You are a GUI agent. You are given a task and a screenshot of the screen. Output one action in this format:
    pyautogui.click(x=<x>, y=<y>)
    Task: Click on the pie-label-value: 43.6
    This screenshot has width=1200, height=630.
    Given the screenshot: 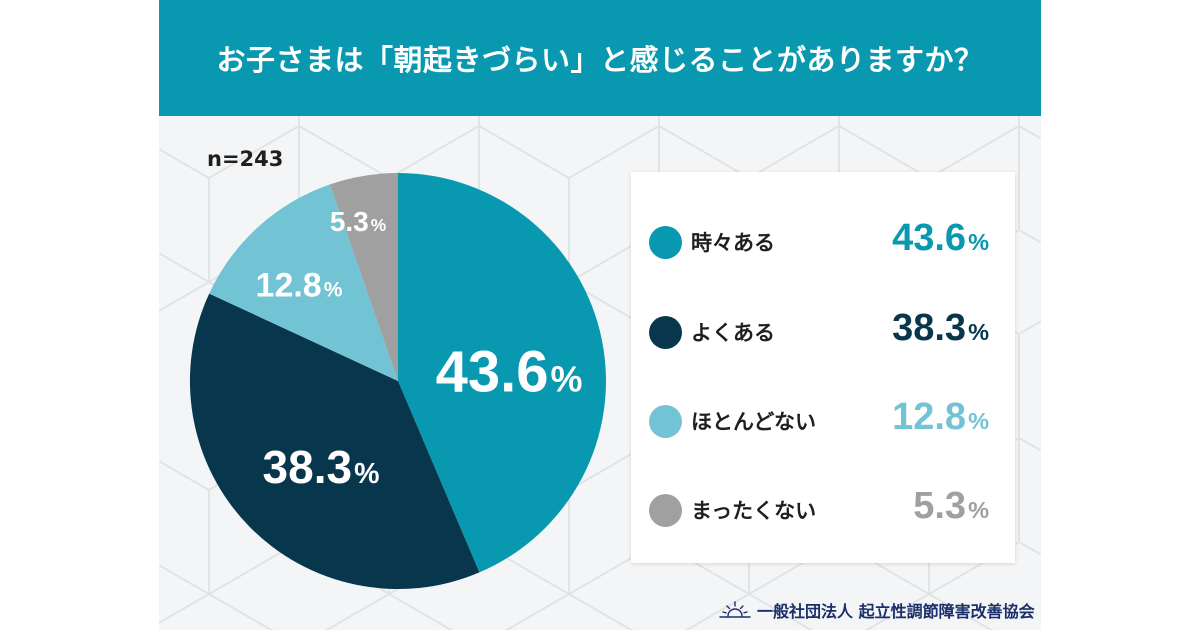 What is the action you would take?
    pyautogui.click(x=492, y=372)
    